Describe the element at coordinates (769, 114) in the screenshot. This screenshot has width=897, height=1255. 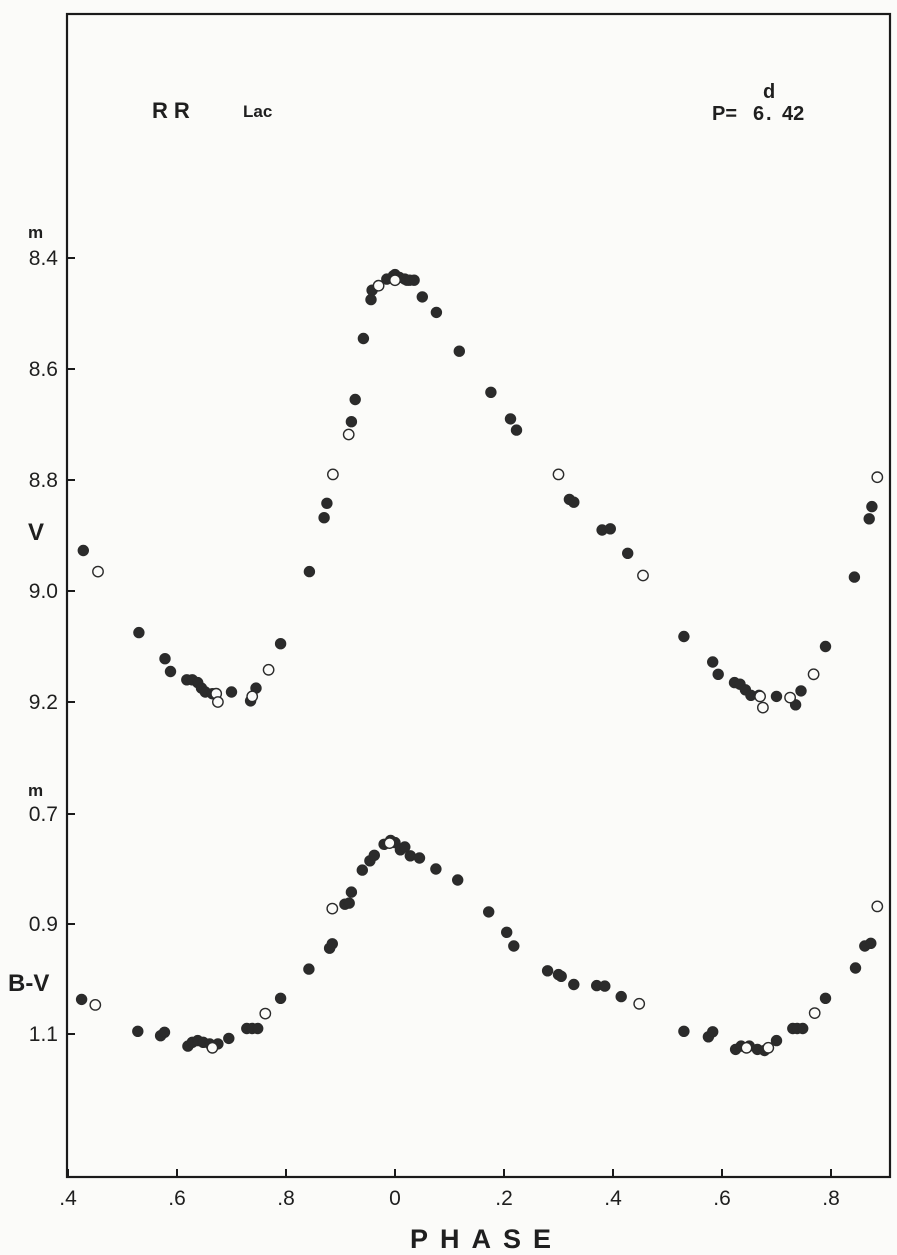
I see `period-decimal-point: .` at that location.